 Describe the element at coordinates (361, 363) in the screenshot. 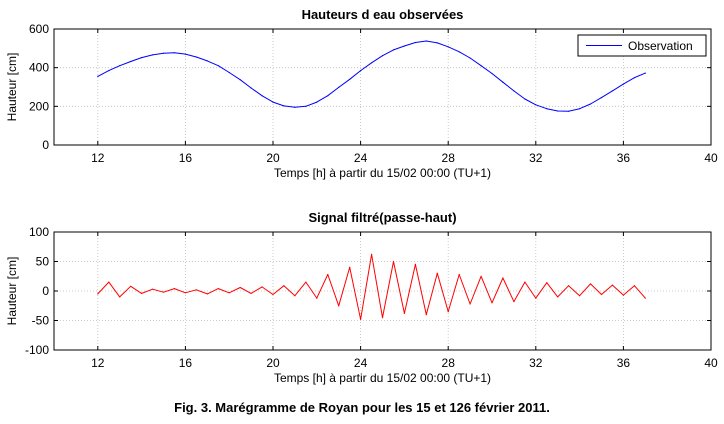

I see `x-tick-label: 24` at that location.